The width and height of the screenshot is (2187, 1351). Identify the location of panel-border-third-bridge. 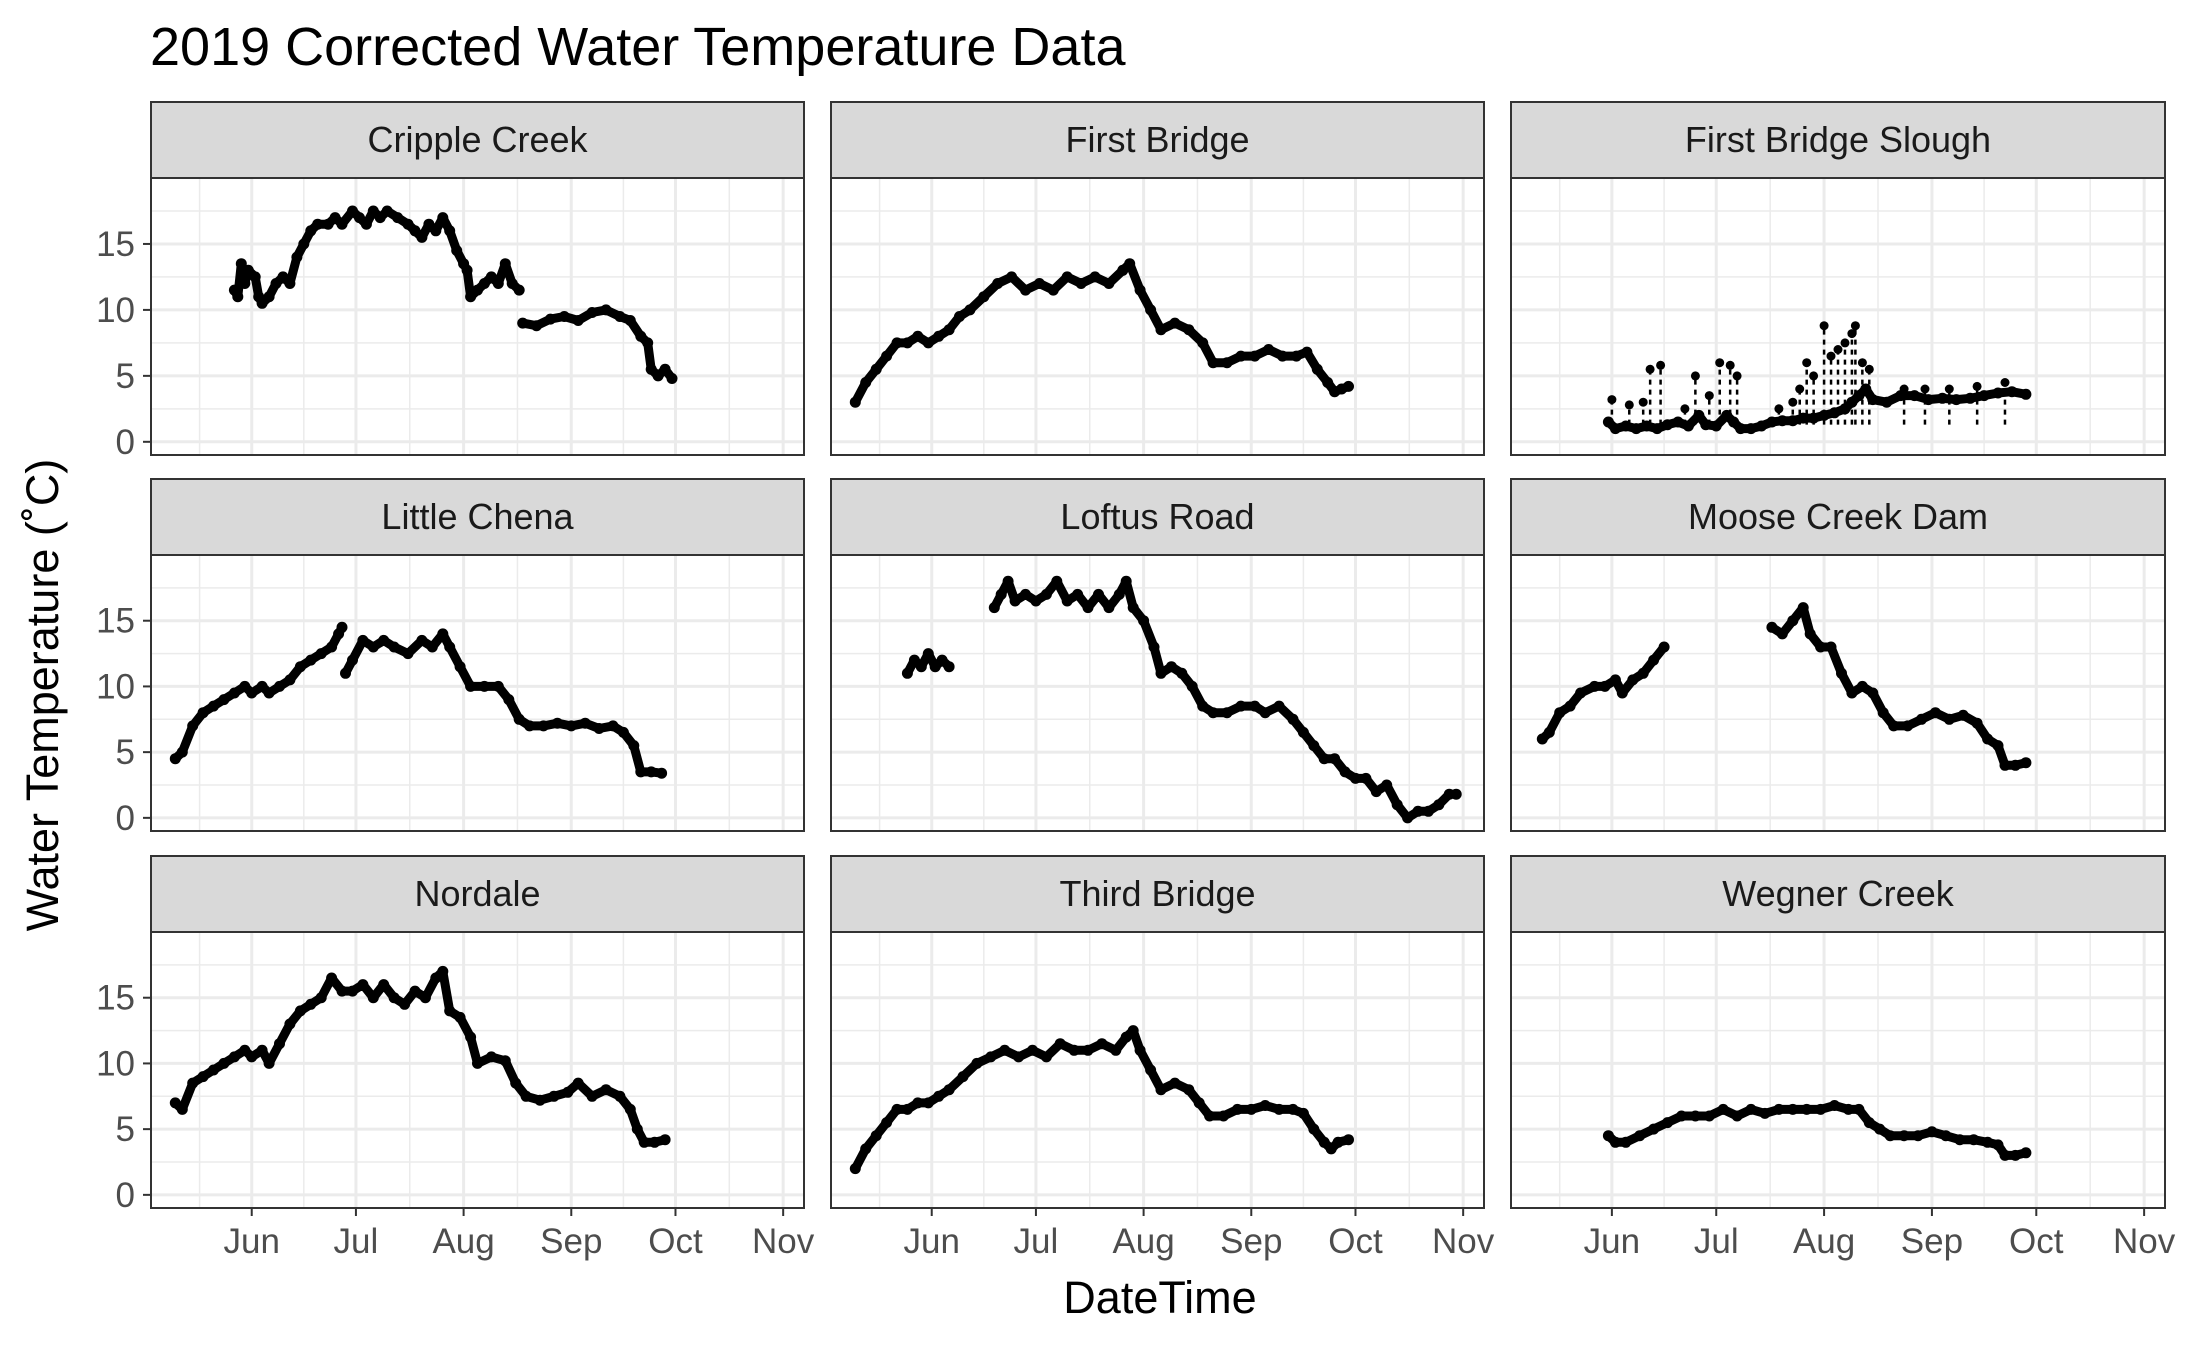
(1157, 1070).